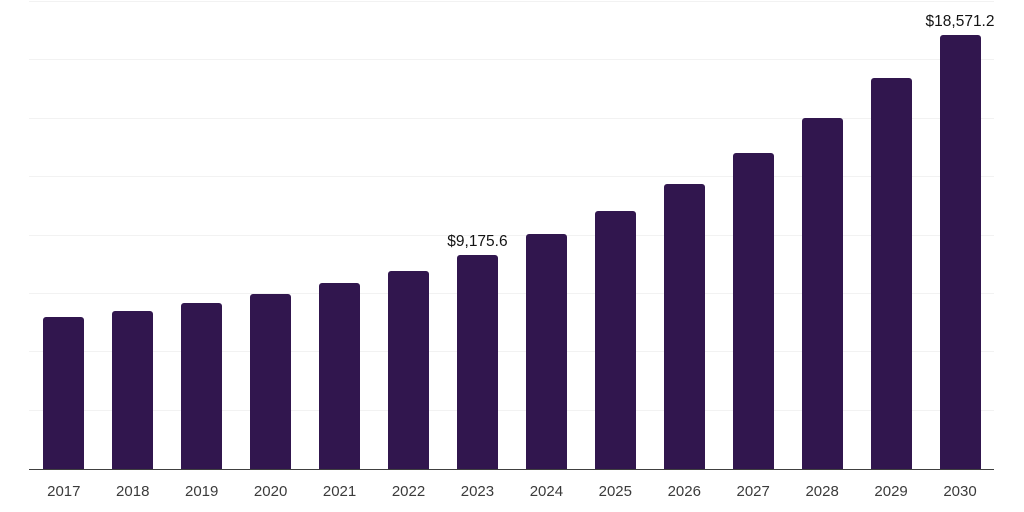  I want to click on bar-2028, so click(822, 293).